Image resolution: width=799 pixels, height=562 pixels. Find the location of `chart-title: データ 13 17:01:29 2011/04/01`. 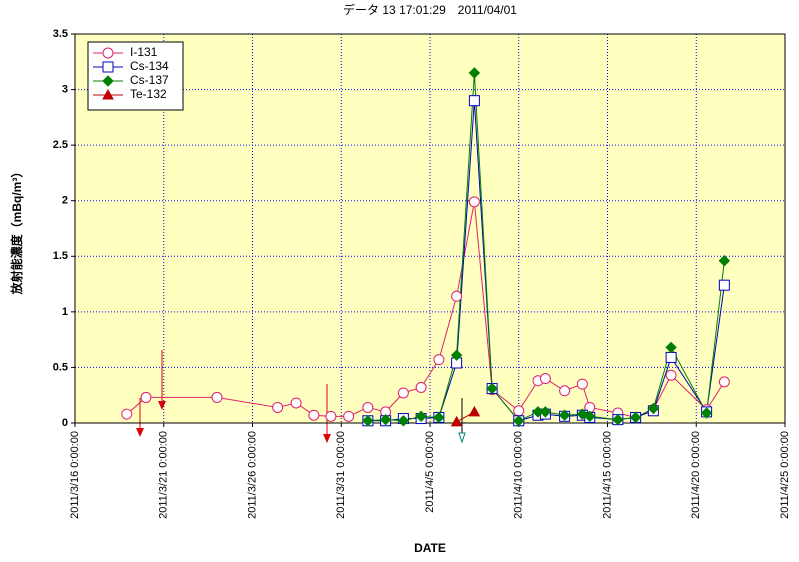

chart-title: データ 13 17:01:29 2011/04/01 is located at coordinates (430, 9).